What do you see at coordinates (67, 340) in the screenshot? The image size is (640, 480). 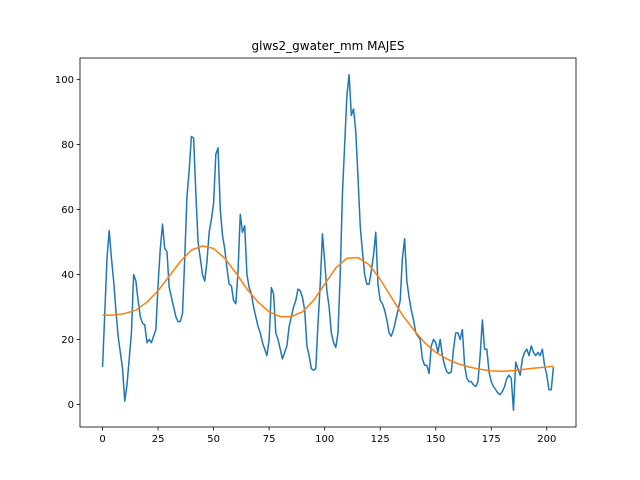 I see `y-tick-label: 20` at bounding box center [67, 340].